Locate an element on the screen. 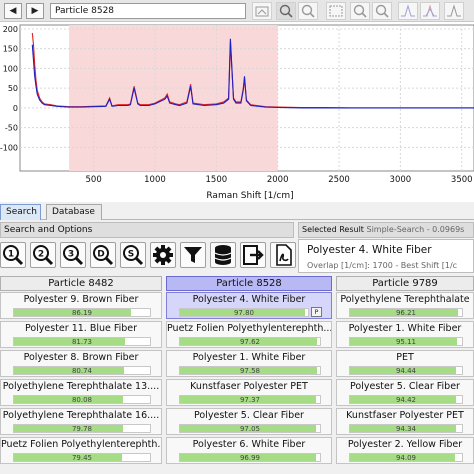 This screenshot has height=474, width=474. score-value: 97.80 is located at coordinates (244, 313).